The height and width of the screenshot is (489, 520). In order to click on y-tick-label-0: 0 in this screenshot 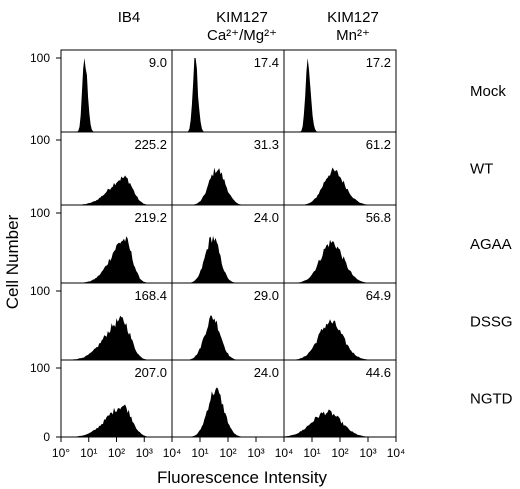, I will do `click(46, 437)`.